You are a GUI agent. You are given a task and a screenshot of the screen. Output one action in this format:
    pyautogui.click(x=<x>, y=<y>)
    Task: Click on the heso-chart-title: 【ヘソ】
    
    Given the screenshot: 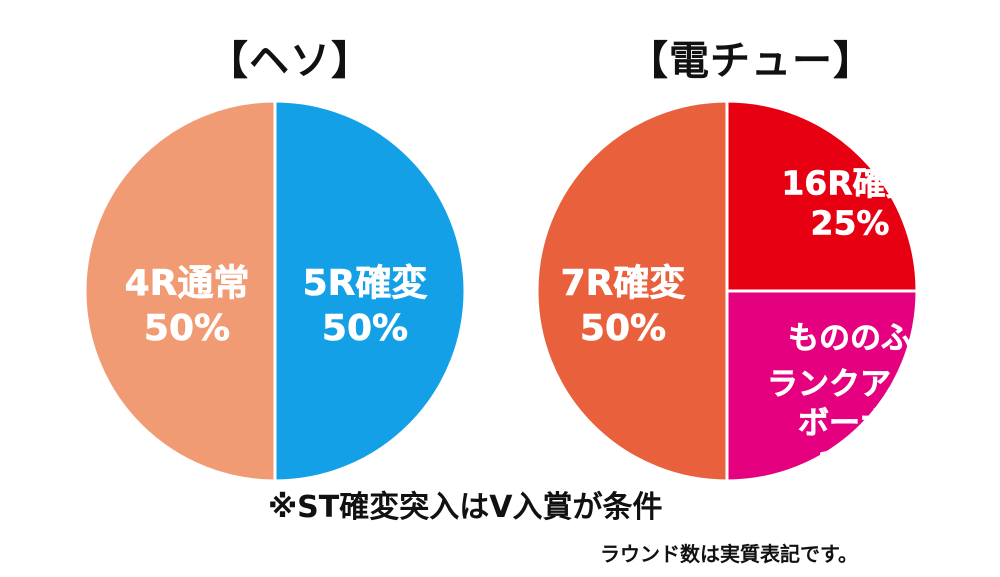 What is the action you would take?
    pyautogui.click(x=290, y=61)
    